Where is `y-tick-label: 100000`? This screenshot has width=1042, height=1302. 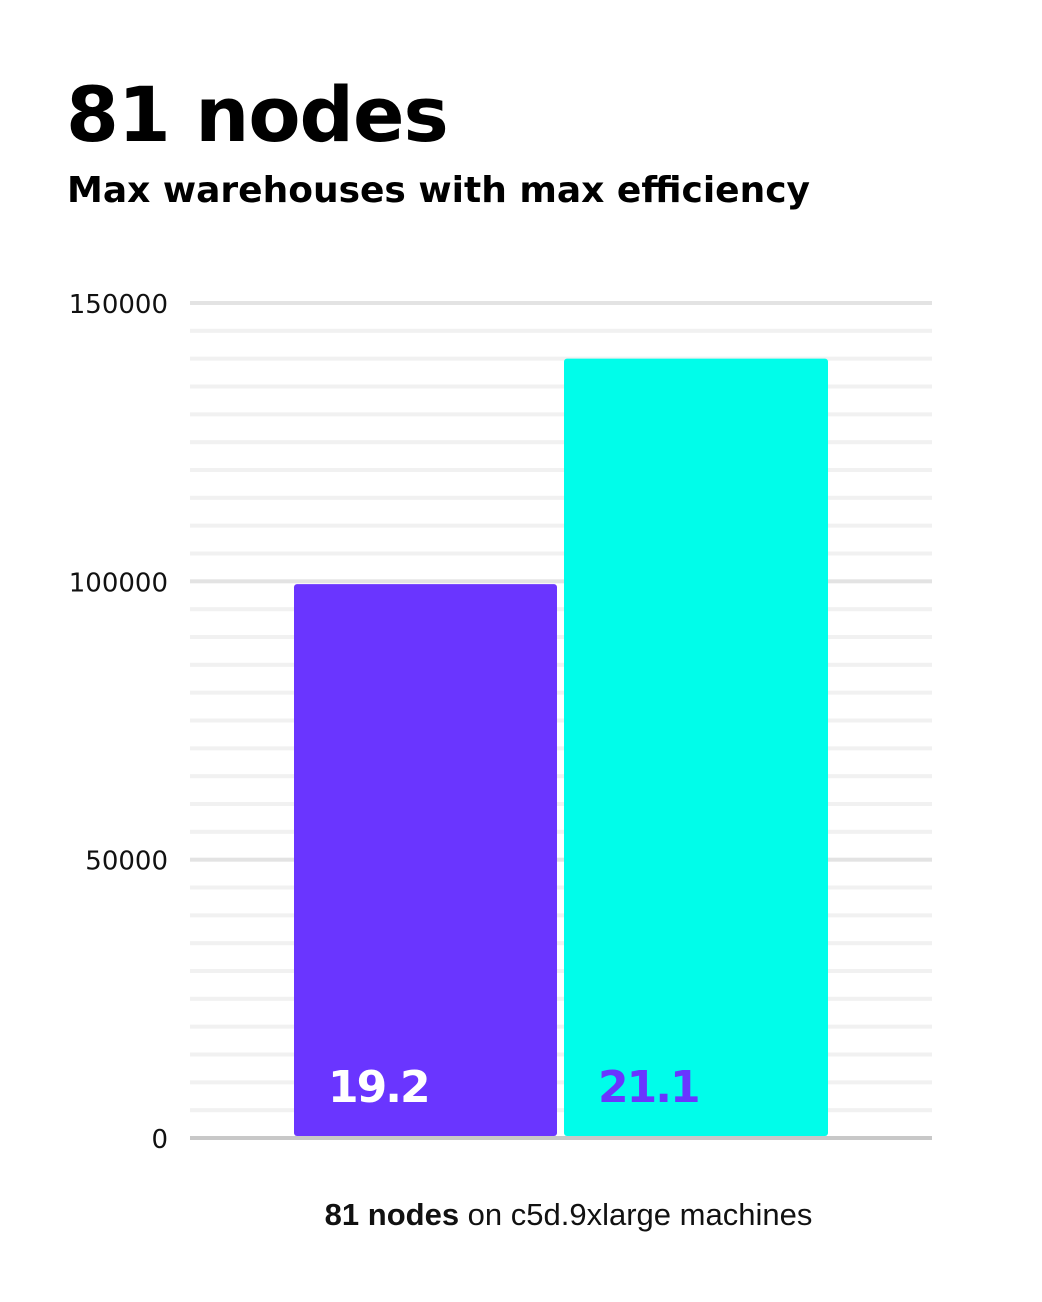
y-tick-label: 100000 is located at coordinates (118, 583).